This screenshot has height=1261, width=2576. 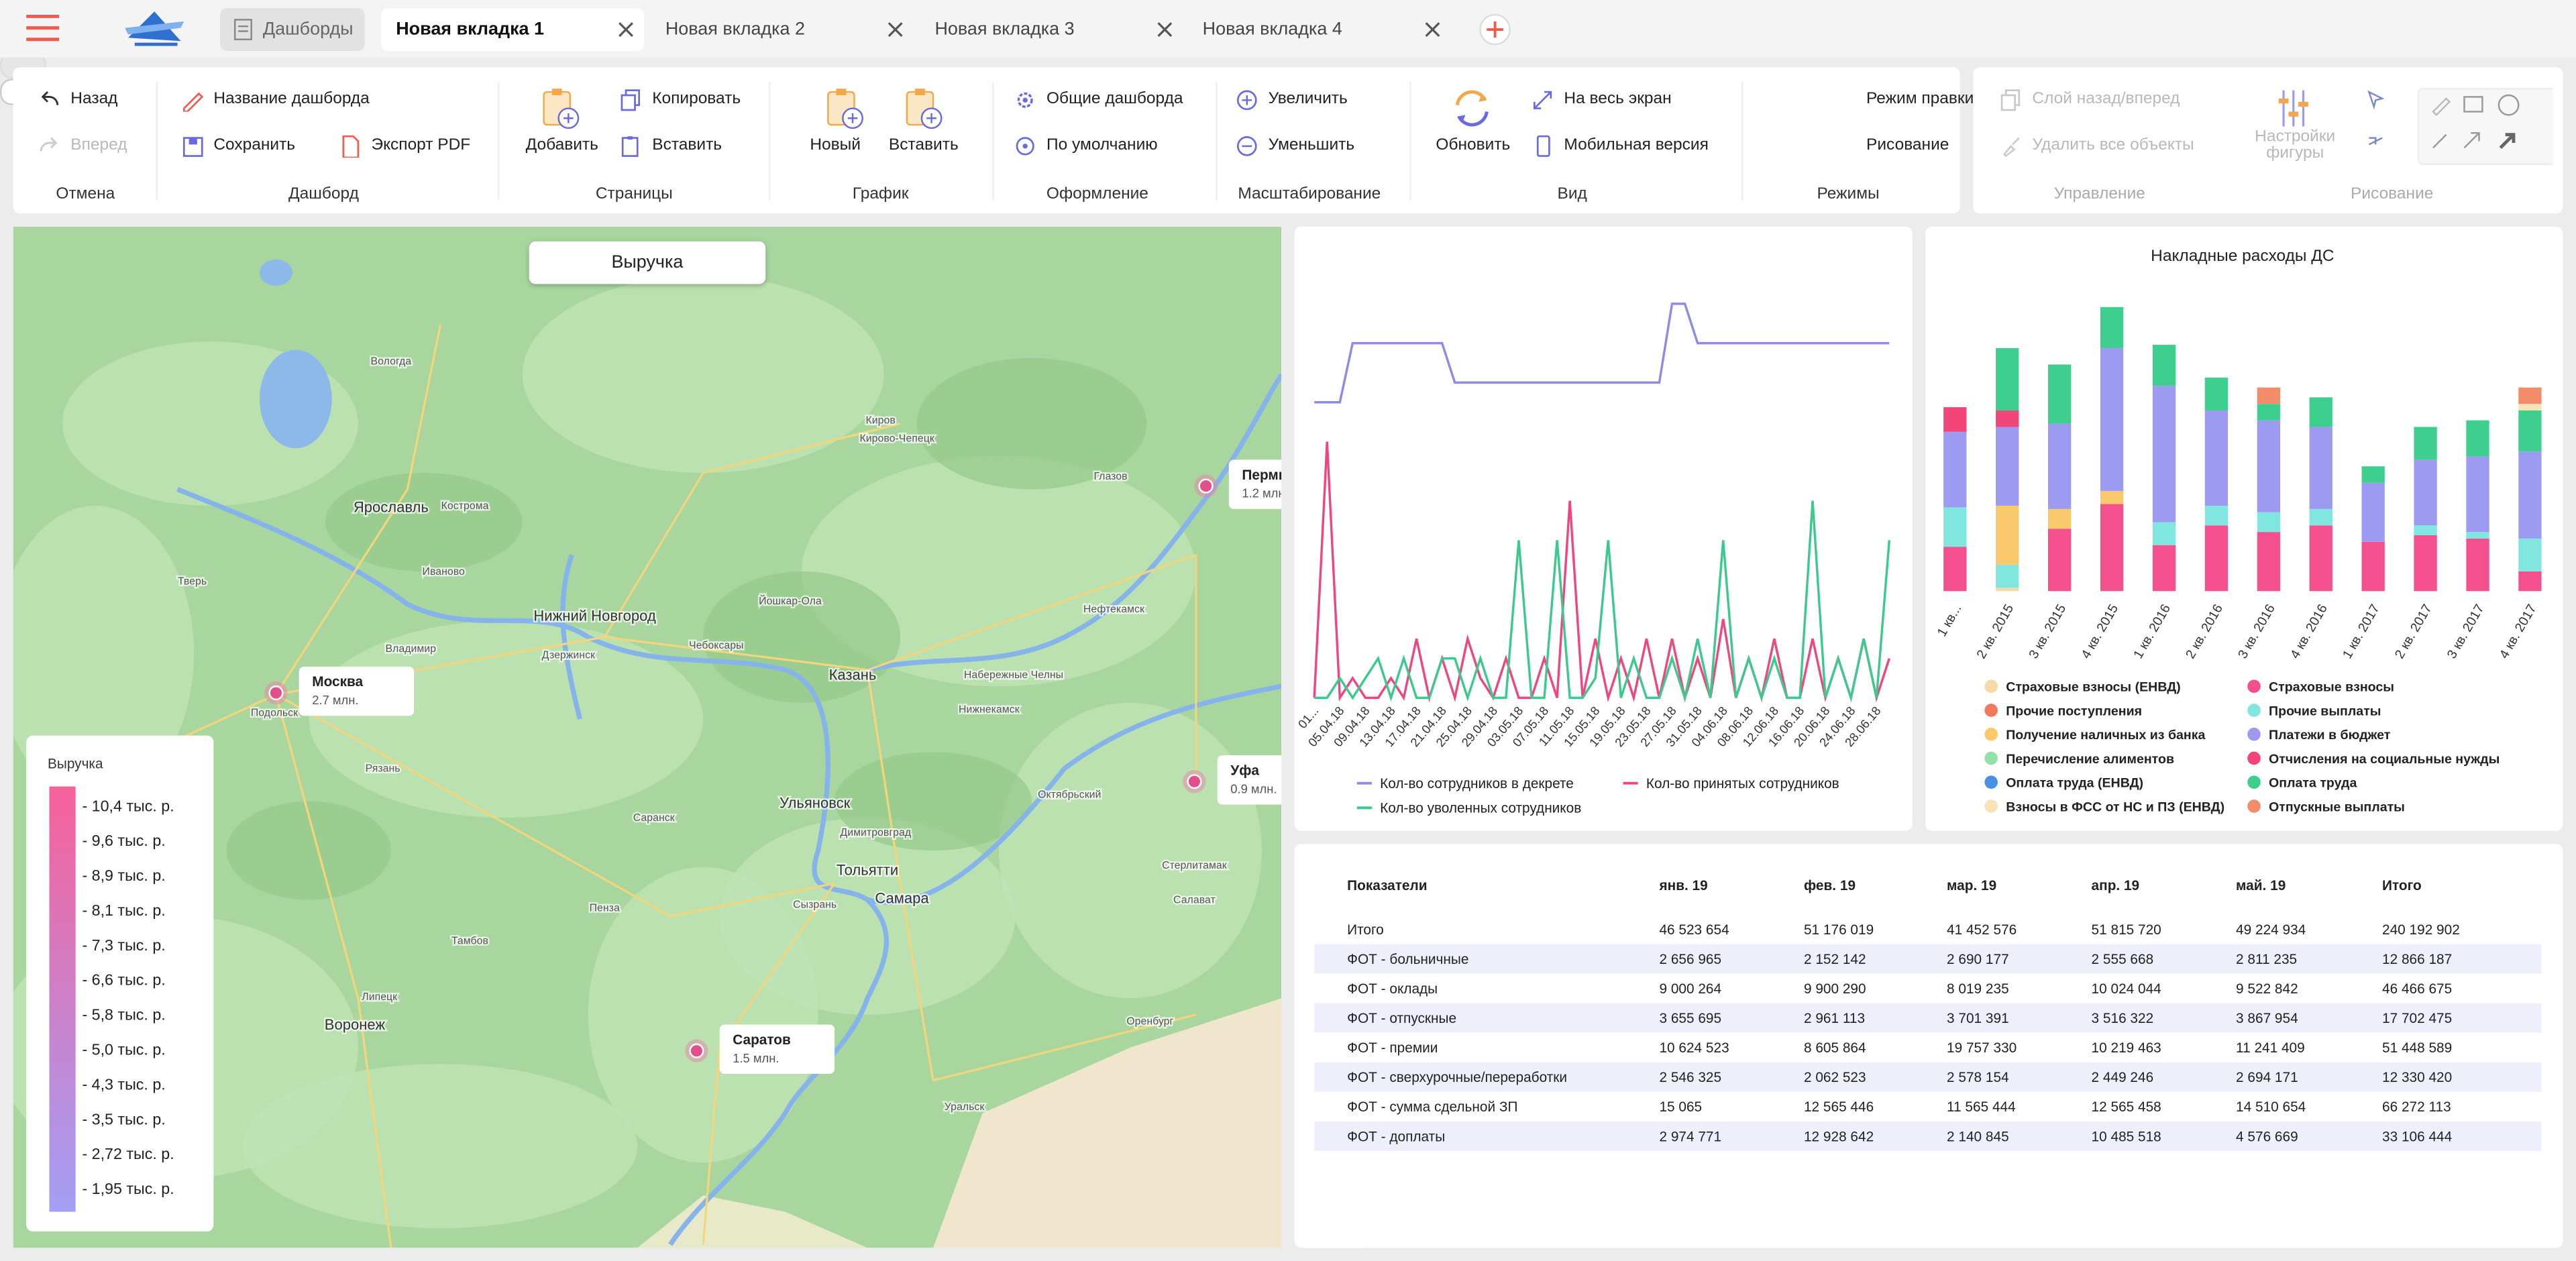 I want to click on toolbar-button: Слой назад/вперед, so click(x=2106, y=99).